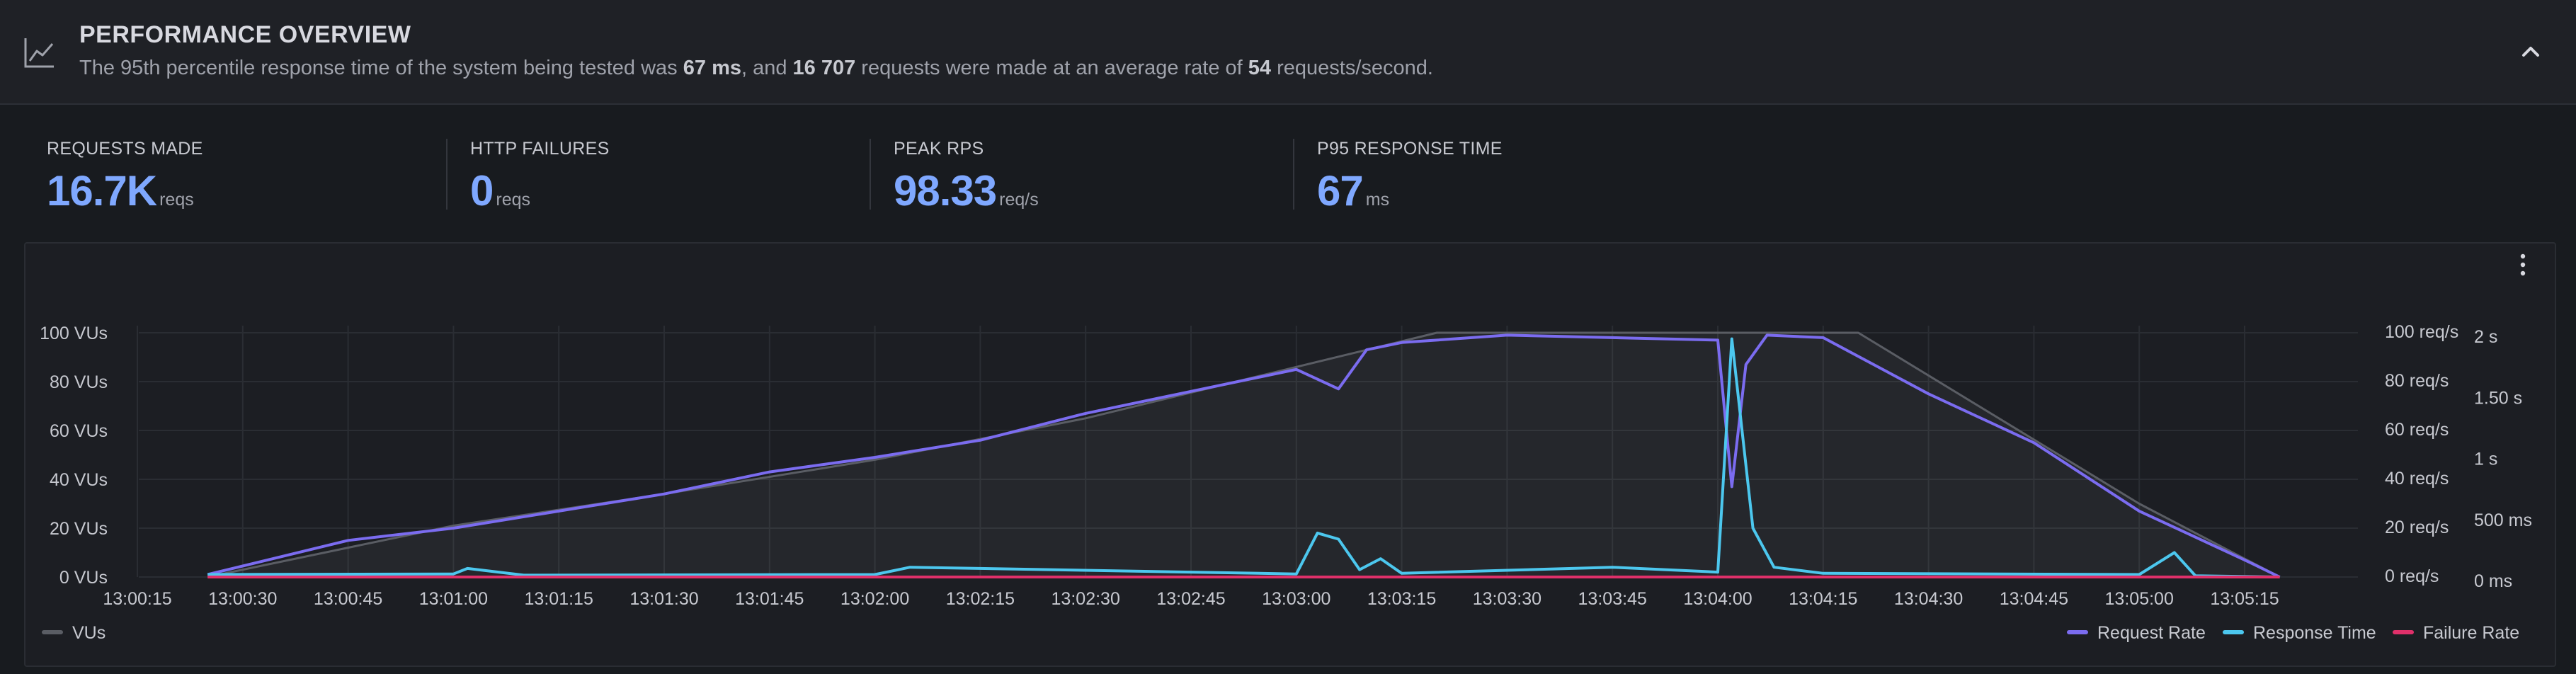 The height and width of the screenshot is (674, 2576). Describe the element at coordinates (348, 599) in the screenshot. I see `x-tick-label: 13:00:45` at that location.